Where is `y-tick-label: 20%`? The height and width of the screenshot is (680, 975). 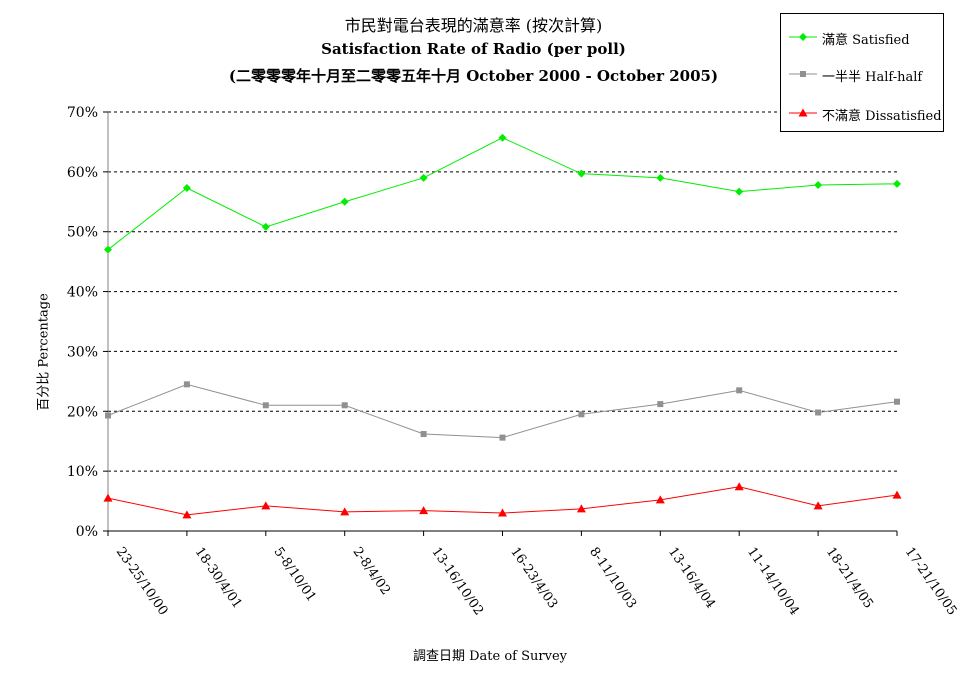
y-tick-label: 20% is located at coordinates (82, 412).